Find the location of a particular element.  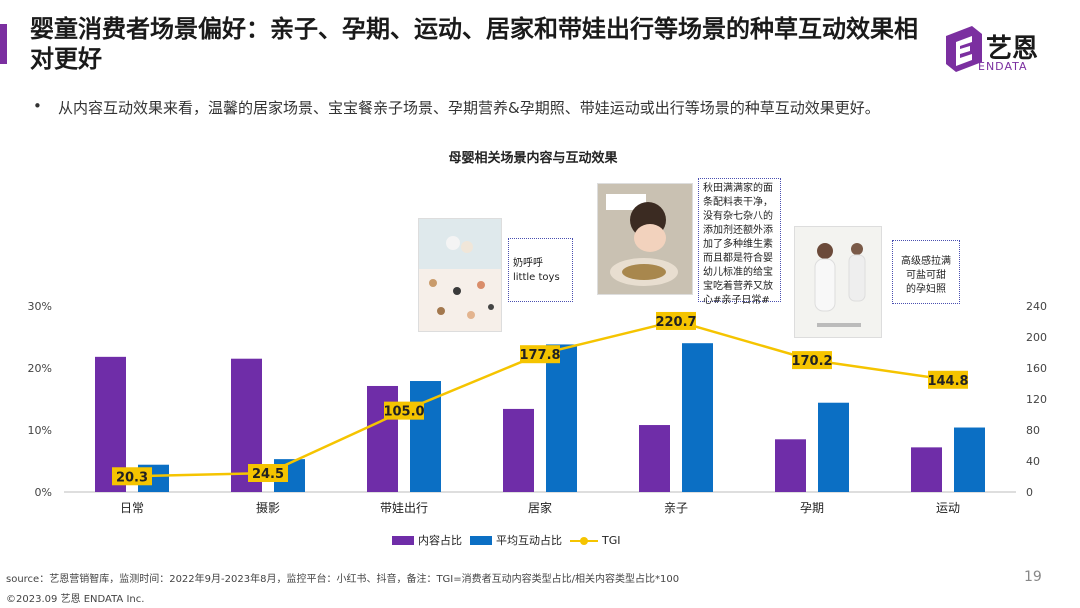

tgi-data-label: 177.8 is located at coordinates (539, 355).